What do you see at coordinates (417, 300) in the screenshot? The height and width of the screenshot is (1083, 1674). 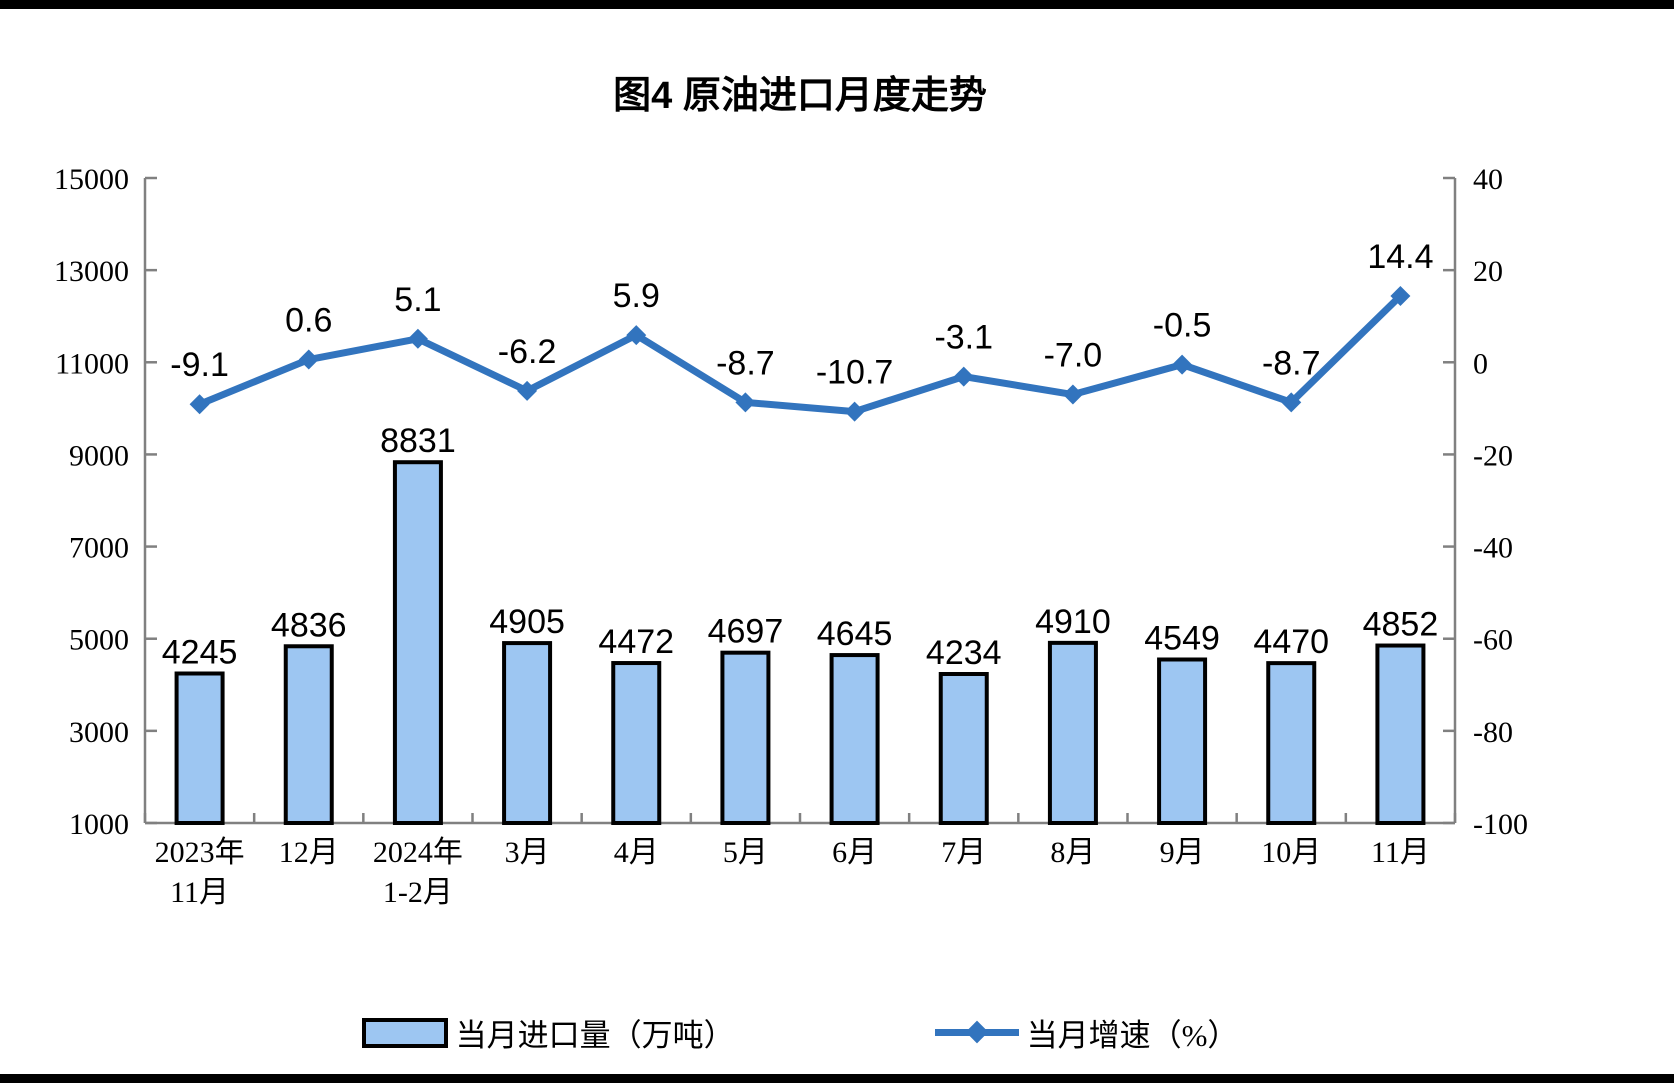 I see `line-value-label: 5.1` at bounding box center [417, 300].